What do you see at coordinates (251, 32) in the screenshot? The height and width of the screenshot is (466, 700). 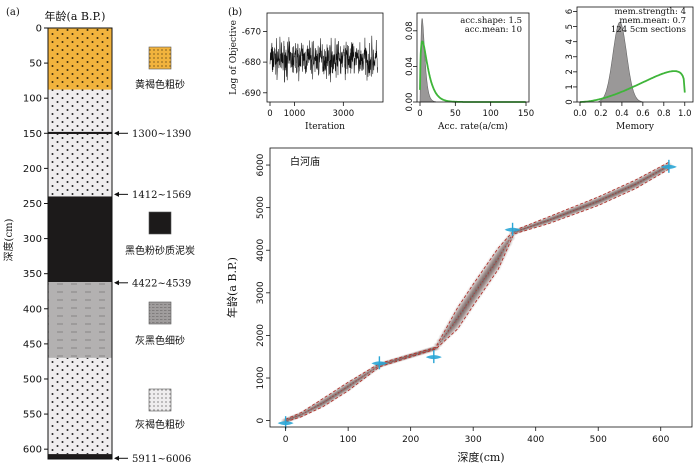 I see `trace-ytick-label: -670` at bounding box center [251, 32].